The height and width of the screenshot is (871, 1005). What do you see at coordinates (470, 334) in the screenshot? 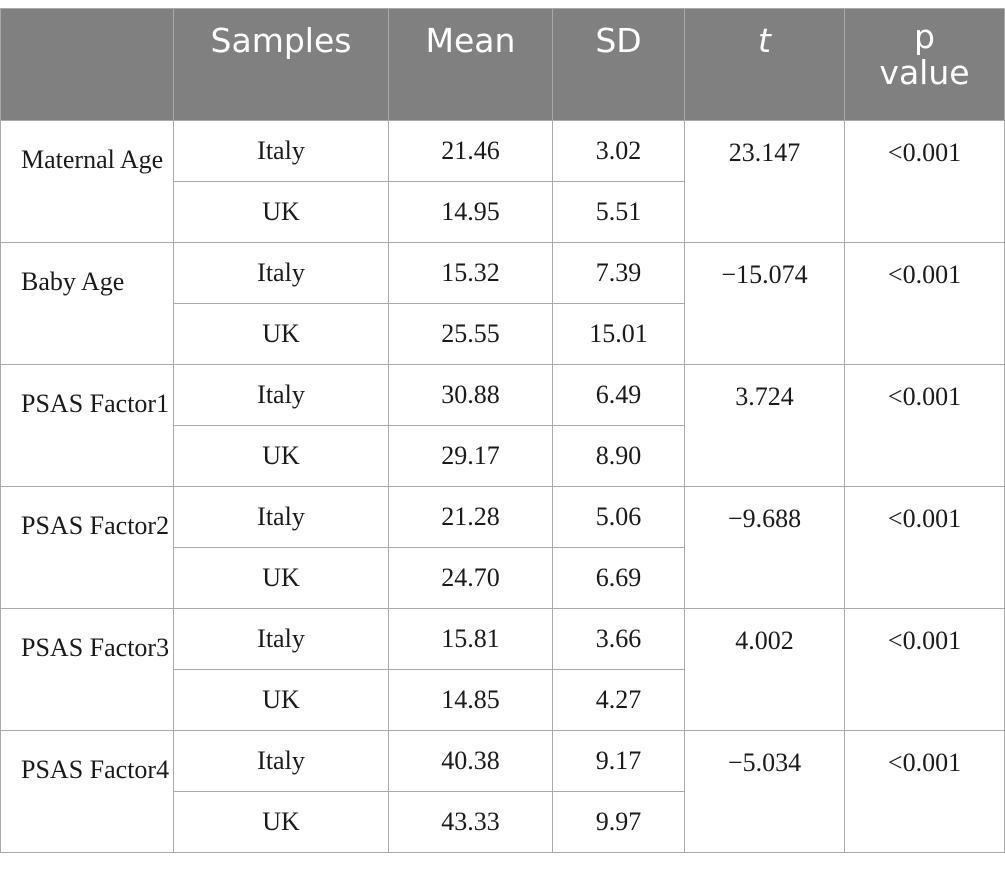
I see `mean-cell: 25.55` at bounding box center [470, 334].